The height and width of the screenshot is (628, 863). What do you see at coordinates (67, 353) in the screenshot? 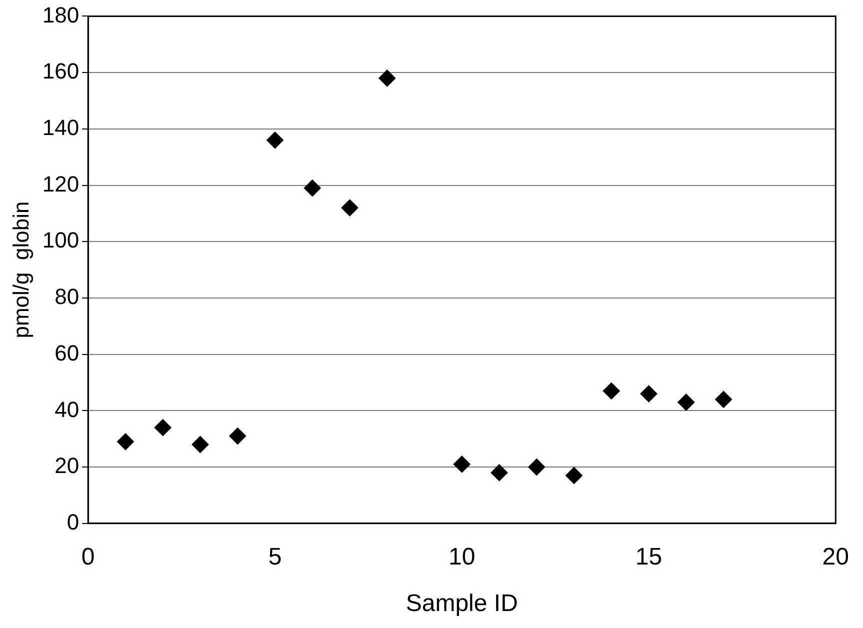
I see `y-tick-label: 60` at bounding box center [67, 353].